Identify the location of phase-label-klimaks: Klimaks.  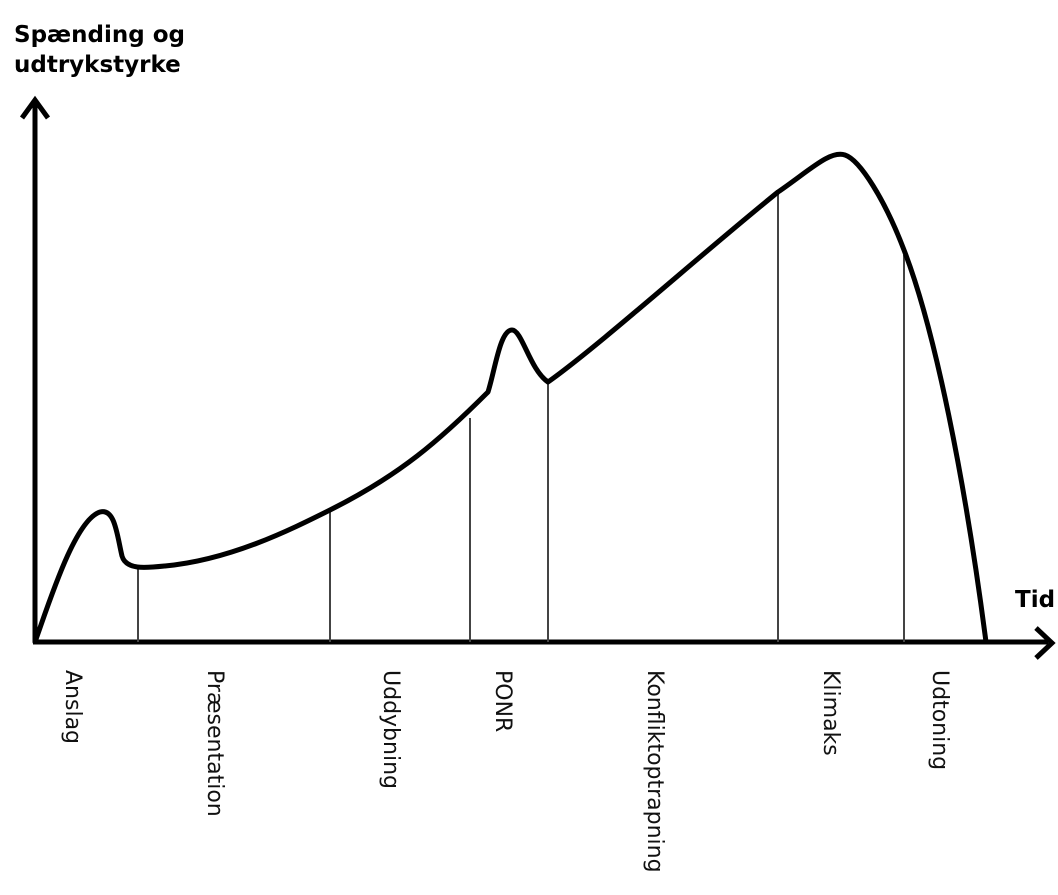
(830, 713).